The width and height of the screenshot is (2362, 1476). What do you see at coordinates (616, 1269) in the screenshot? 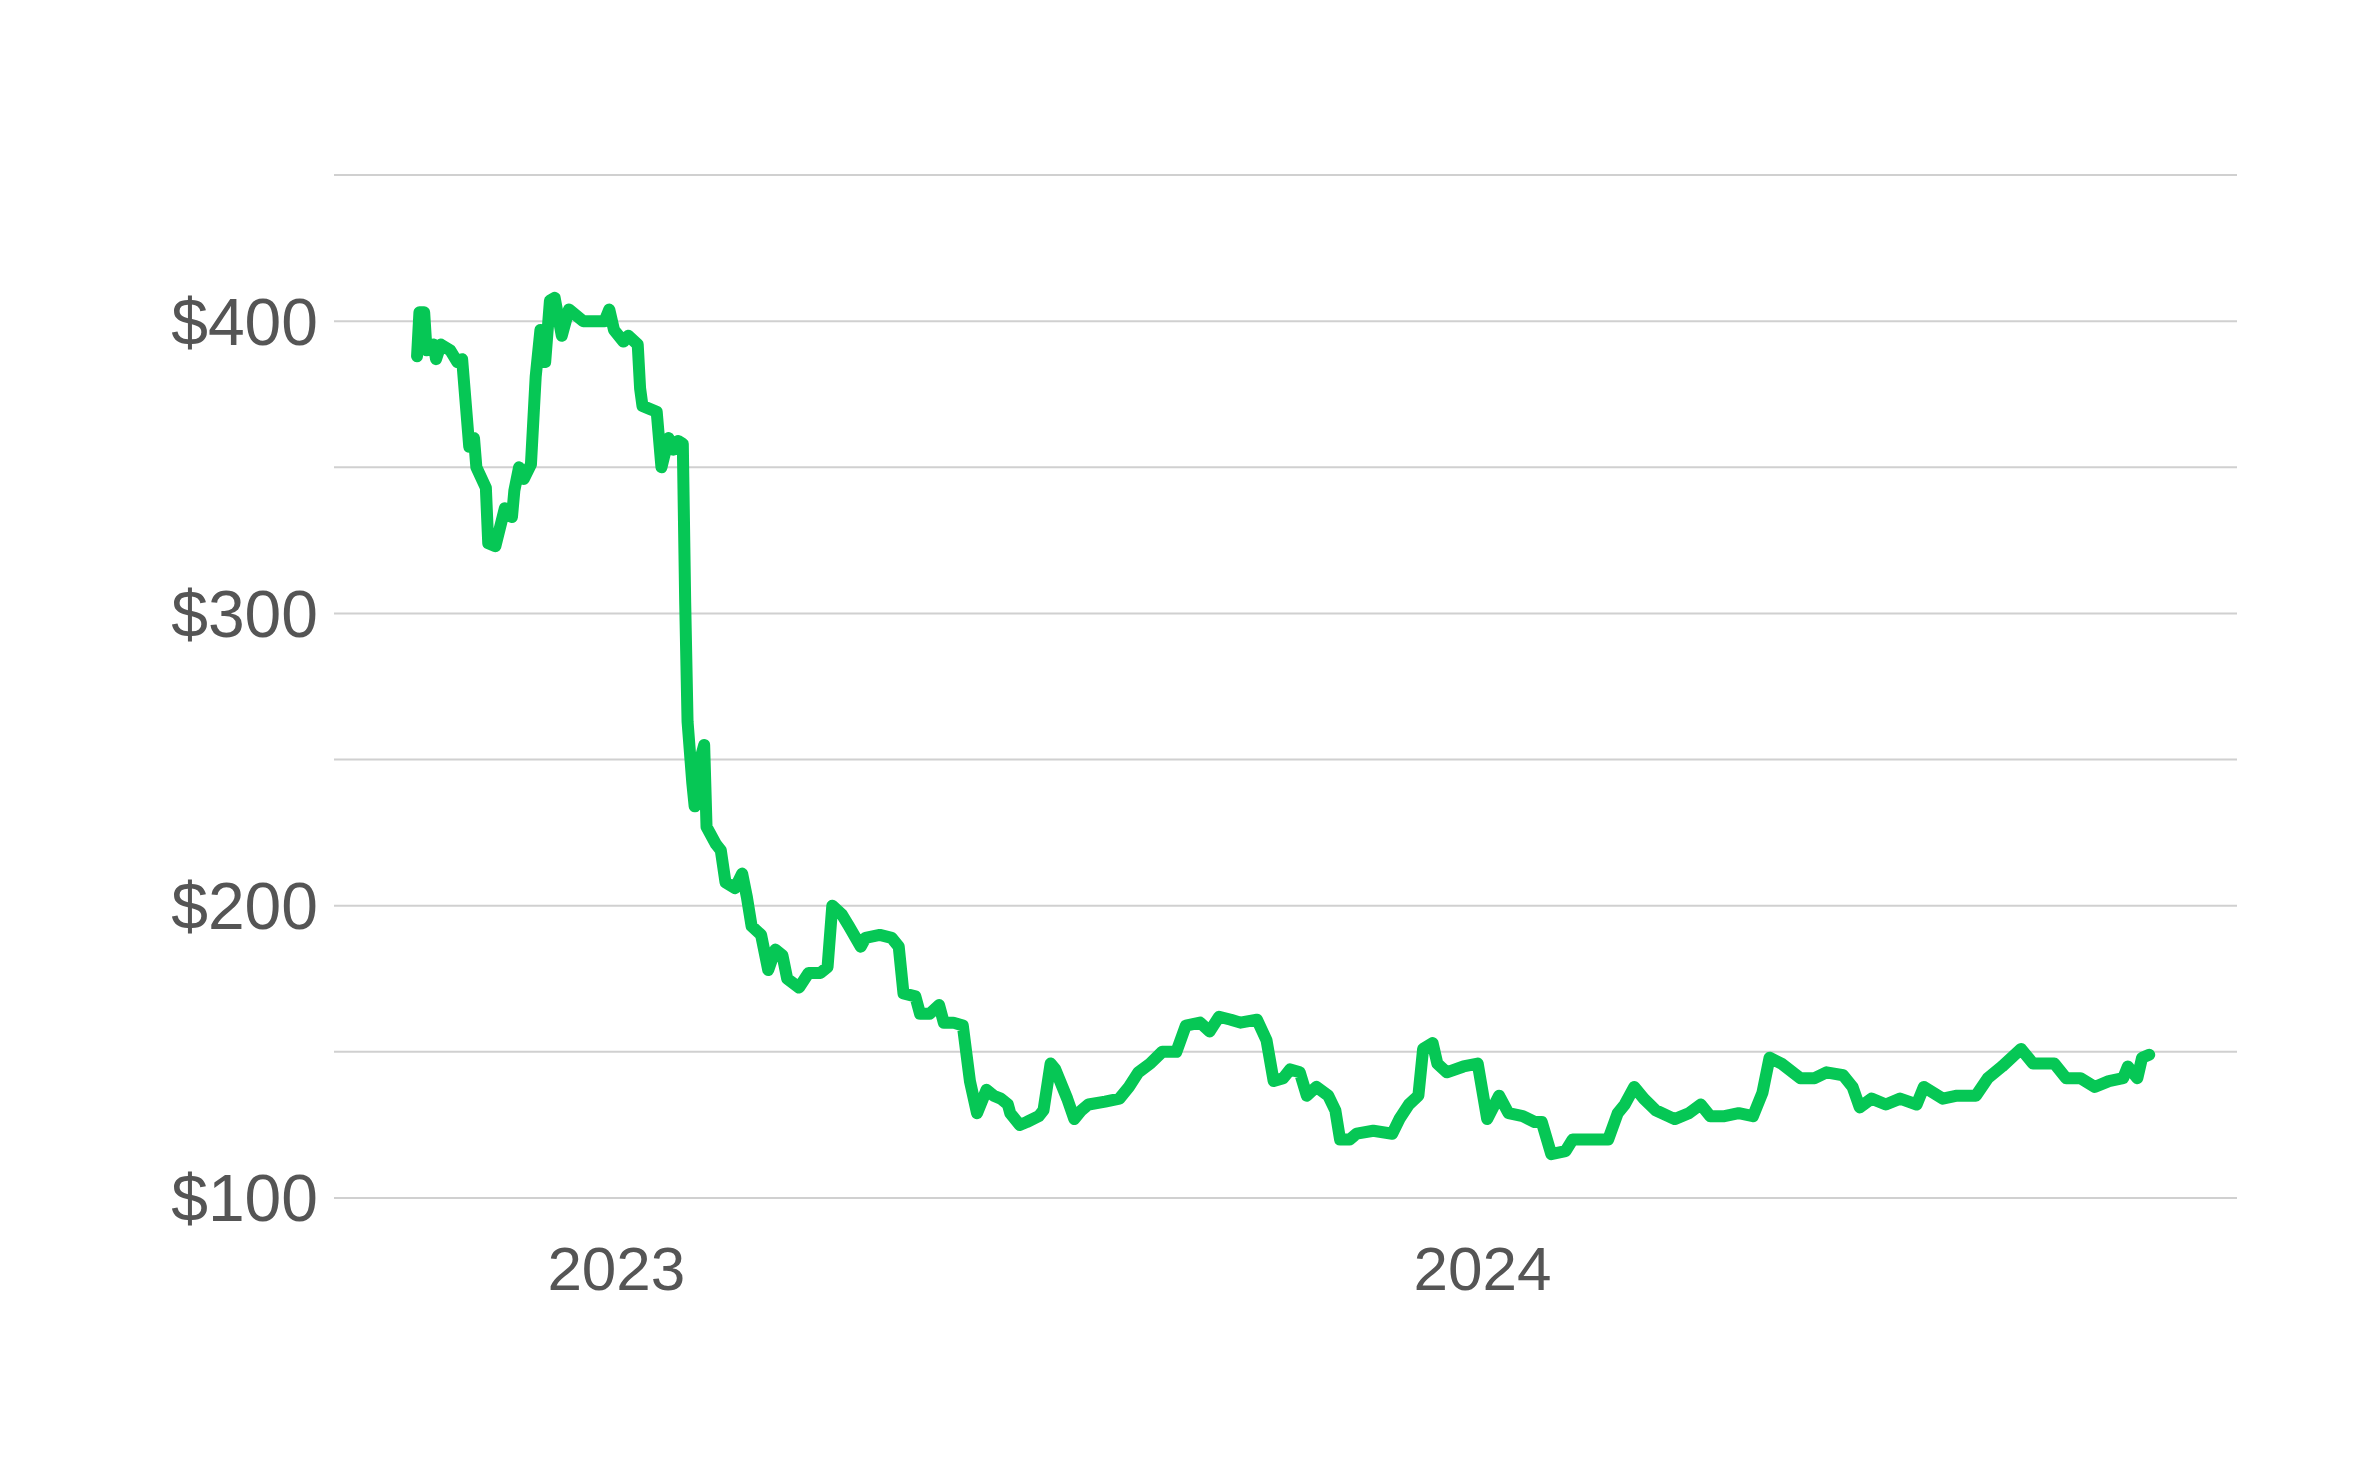
I see `x-tick-label: 2023` at bounding box center [616, 1269].